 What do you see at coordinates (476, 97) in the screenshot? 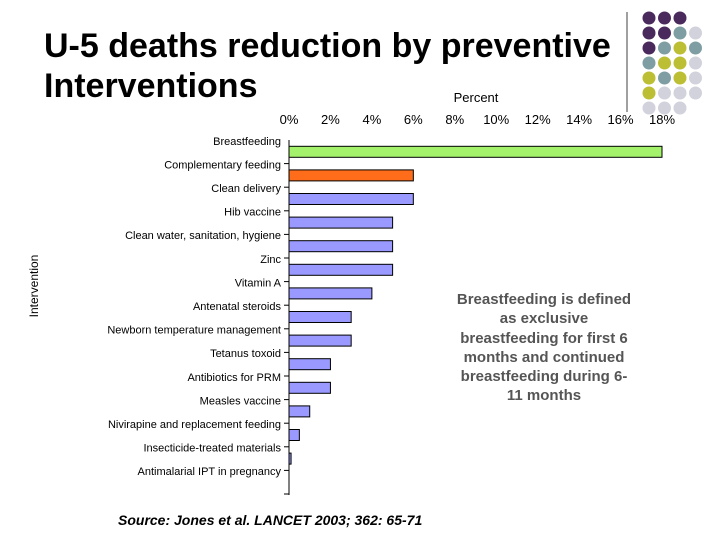
I see `x-axis-label: Percent` at bounding box center [476, 97].